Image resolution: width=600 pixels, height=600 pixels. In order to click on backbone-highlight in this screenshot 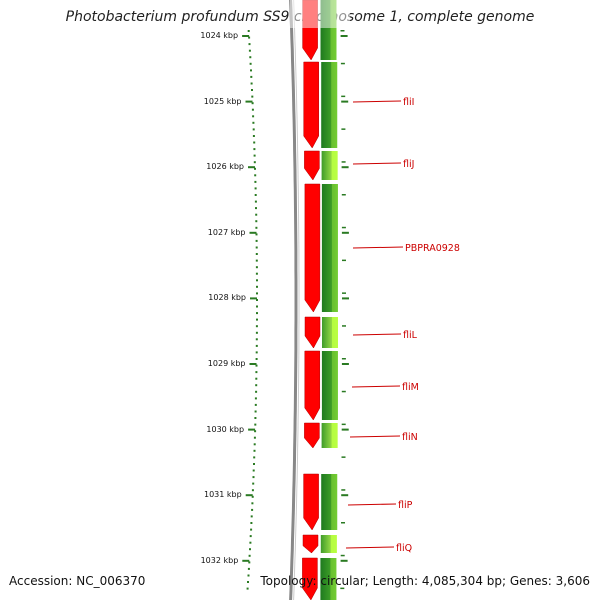, I will do `click(296, 300)`.